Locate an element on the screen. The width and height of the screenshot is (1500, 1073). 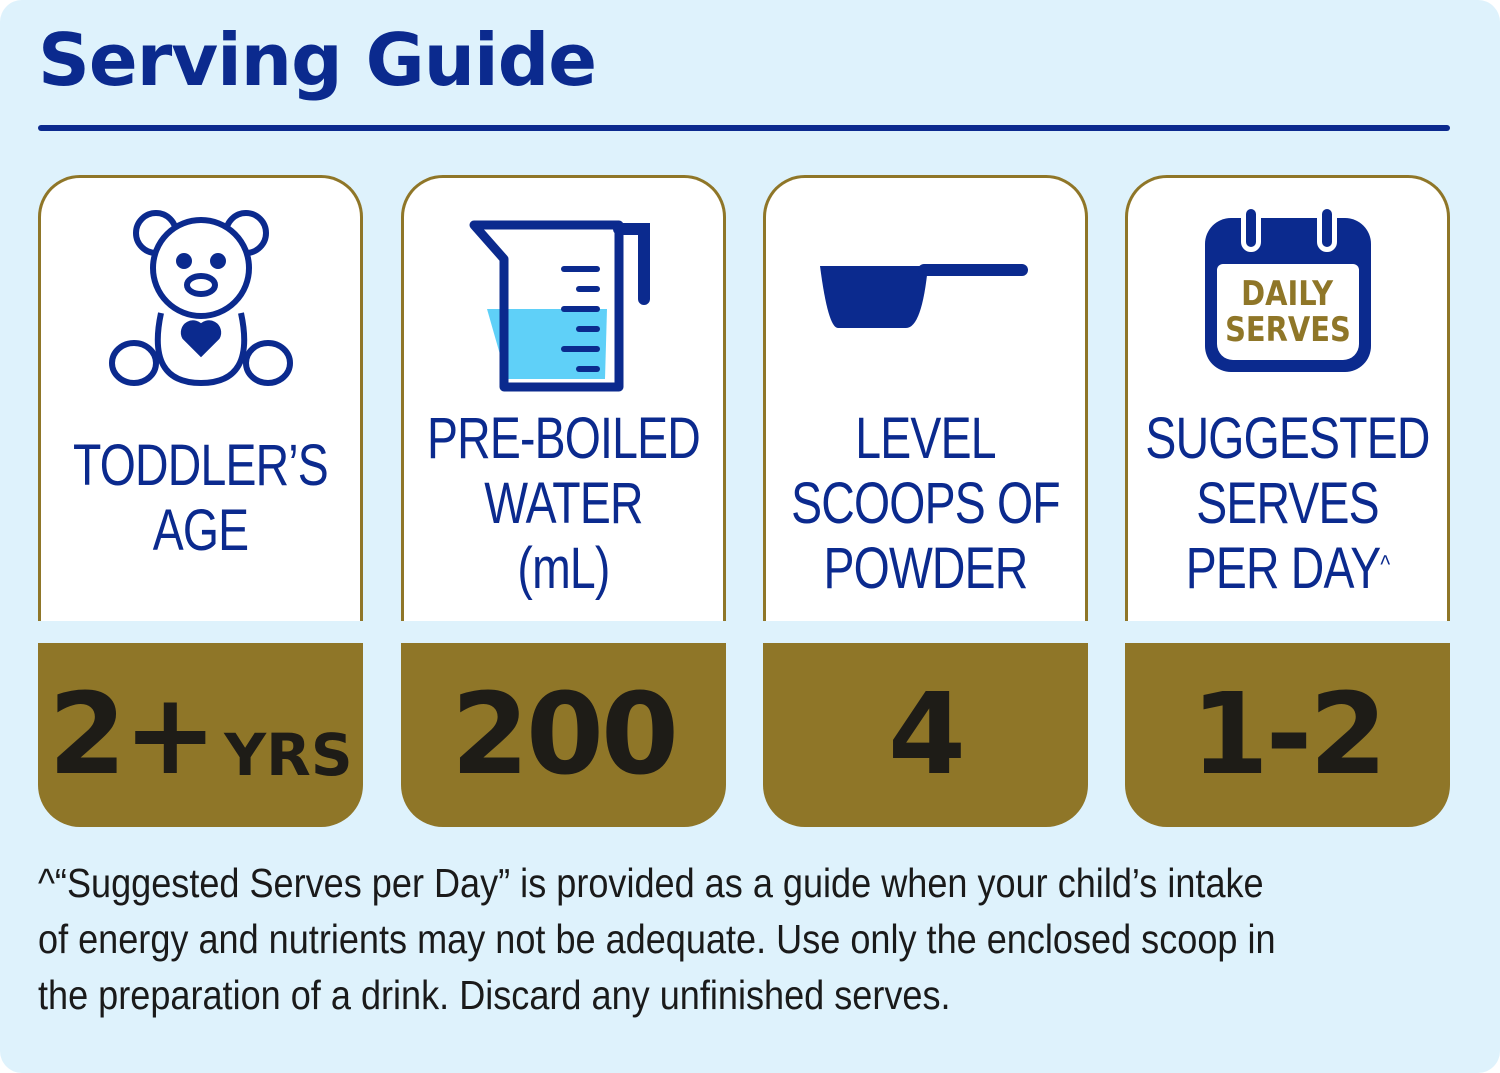
value-toddler-age: 2+ YRS is located at coordinates (200, 735).